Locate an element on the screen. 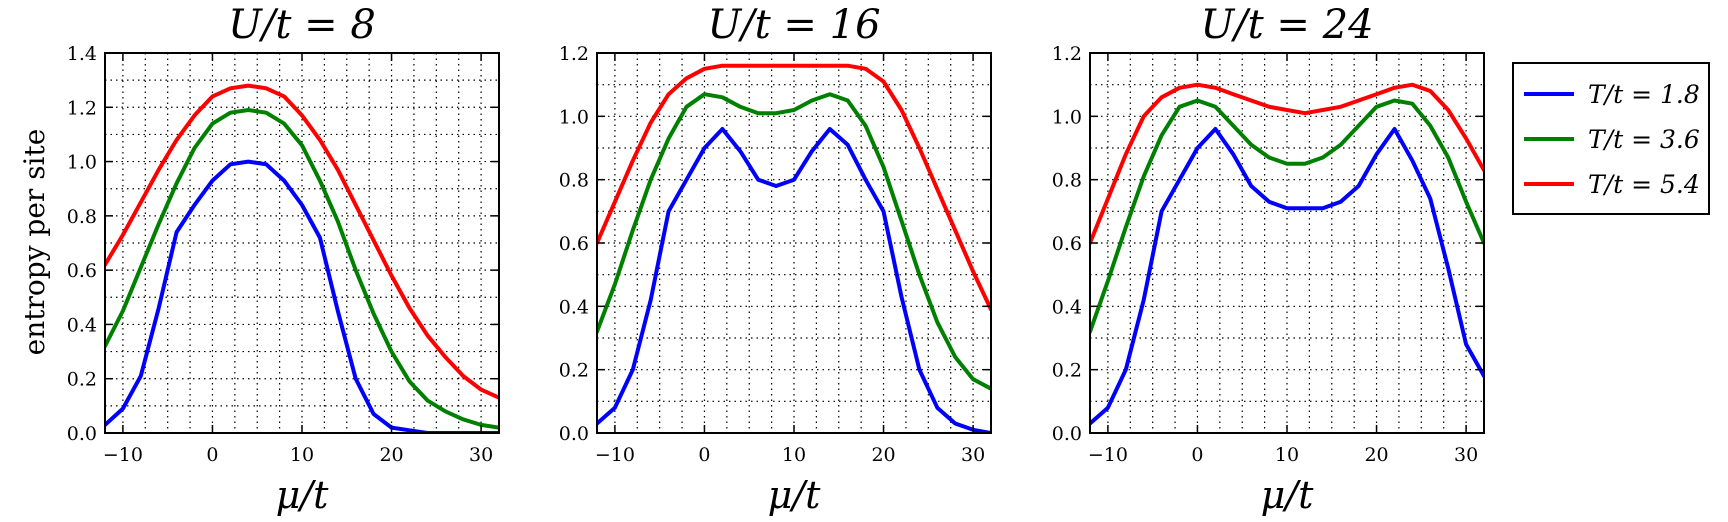 The image size is (1728, 522). panel-title: U/t = 8 is located at coordinates (302, 25).